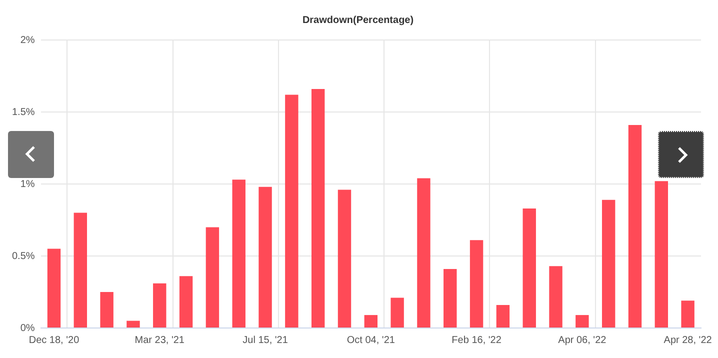  Describe the element at coordinates (23, 256) in the screenshot. I see `y-tick-label: 0.5%` at that location.